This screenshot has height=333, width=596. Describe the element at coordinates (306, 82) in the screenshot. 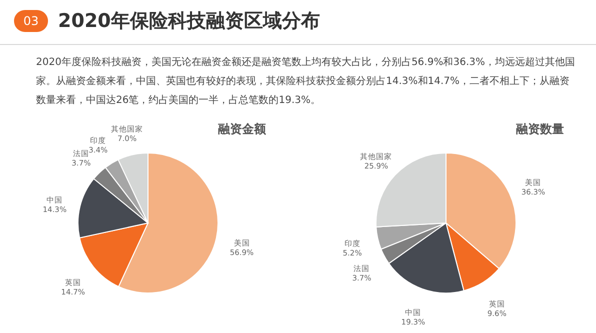

I see `text: 2020年度保险科技融资，美国无论在融资金额还是融资笔数上均有较大占比，分别占56.9%和36.3%，均远远超过其他国家。从融资金额来看，中国、英国也有较好的表现，其保险科技获投金额分别占14.3%和14.7%，二者不相上下；从融资数量来看，中国达26笔，约占美国的一半，占总笔数的19.3%。` at that location.